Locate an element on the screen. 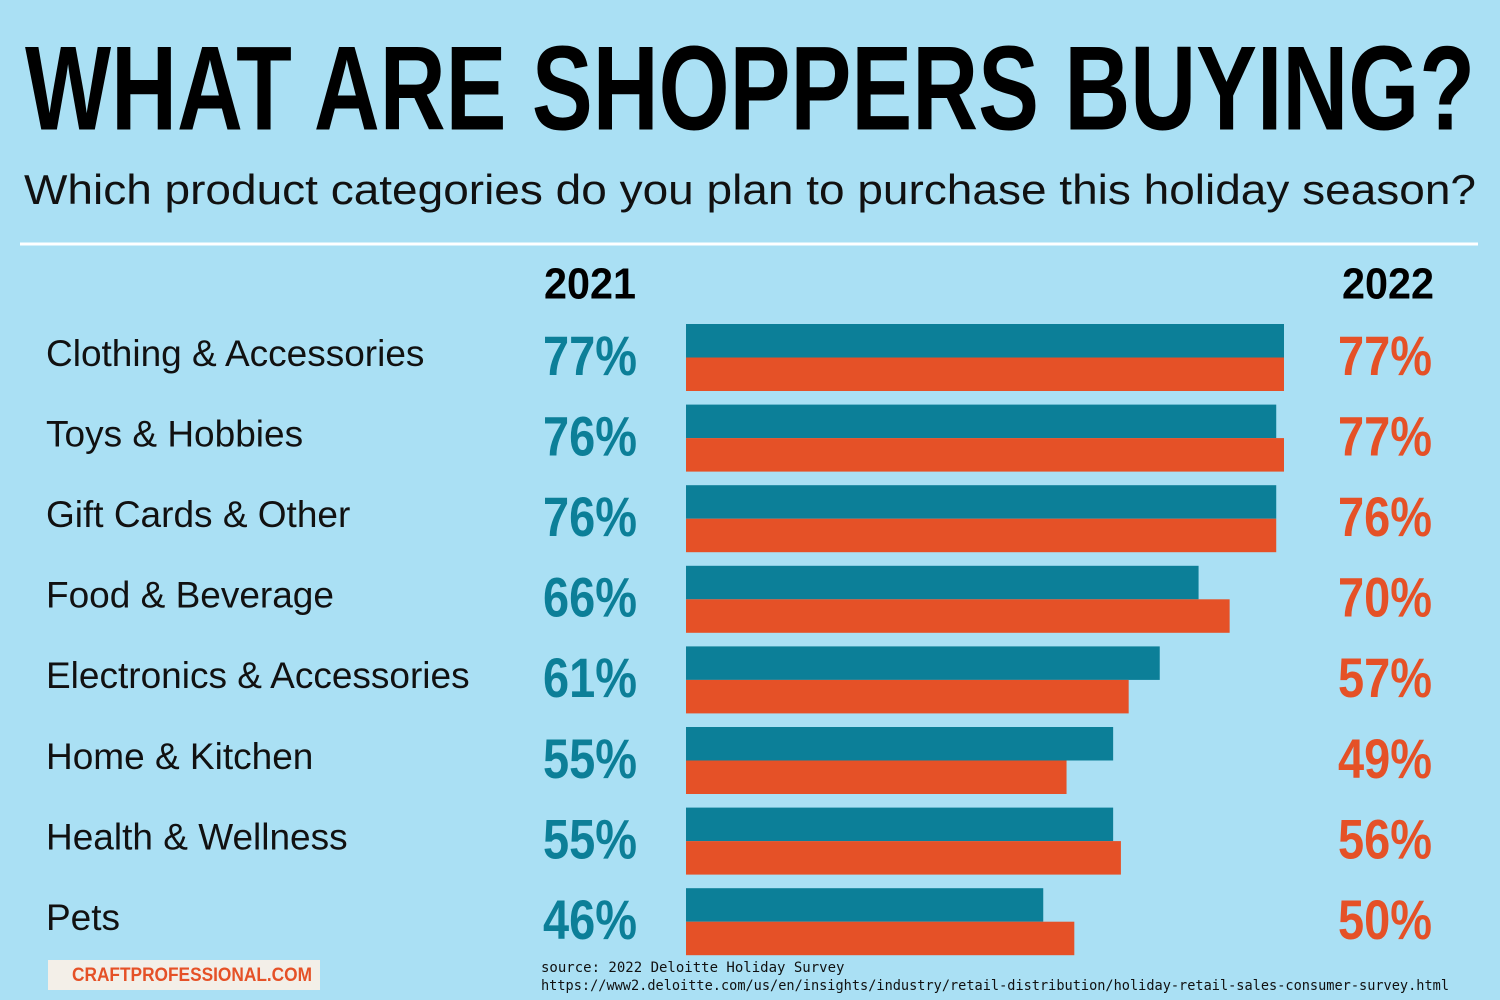  logo-box is located at coordinates (184, 975).